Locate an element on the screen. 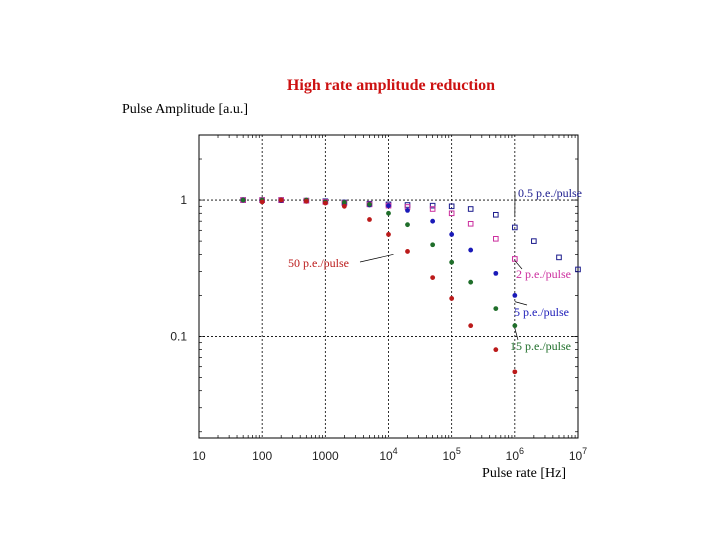 The height and width of the screenshot is (545, 720). series-label: 0.5 p.e./pulse is located at coordinates (550, 193).